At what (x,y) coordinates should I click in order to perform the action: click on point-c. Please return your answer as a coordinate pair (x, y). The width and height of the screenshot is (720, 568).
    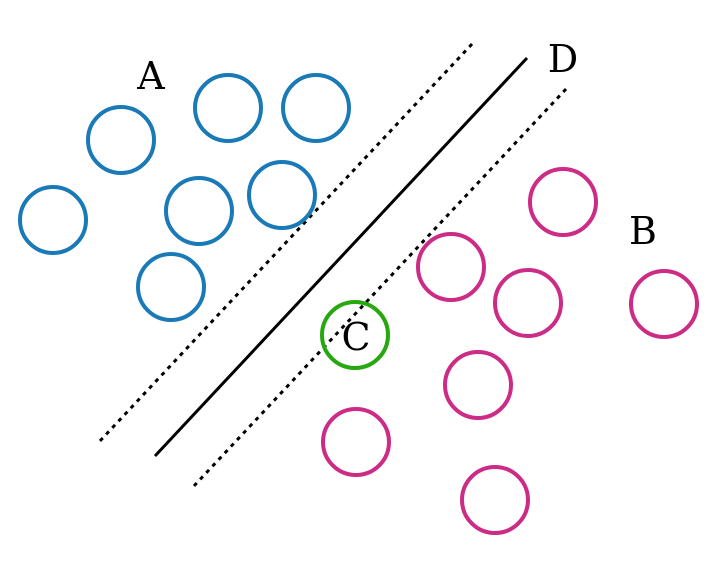
    Looking at the image, I should click on (355, 335).